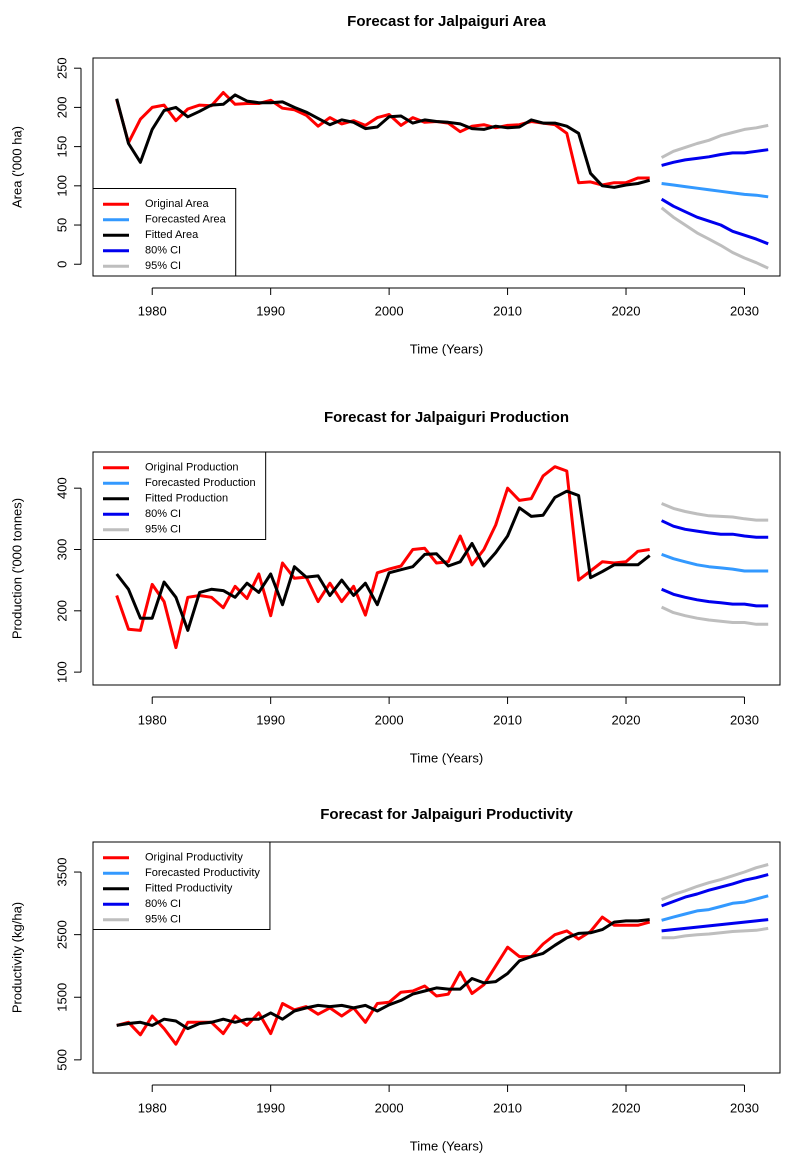  Describe the element at coordinates (192, 468) in the screenshot. I see `legend-label: Original Production` at that location.